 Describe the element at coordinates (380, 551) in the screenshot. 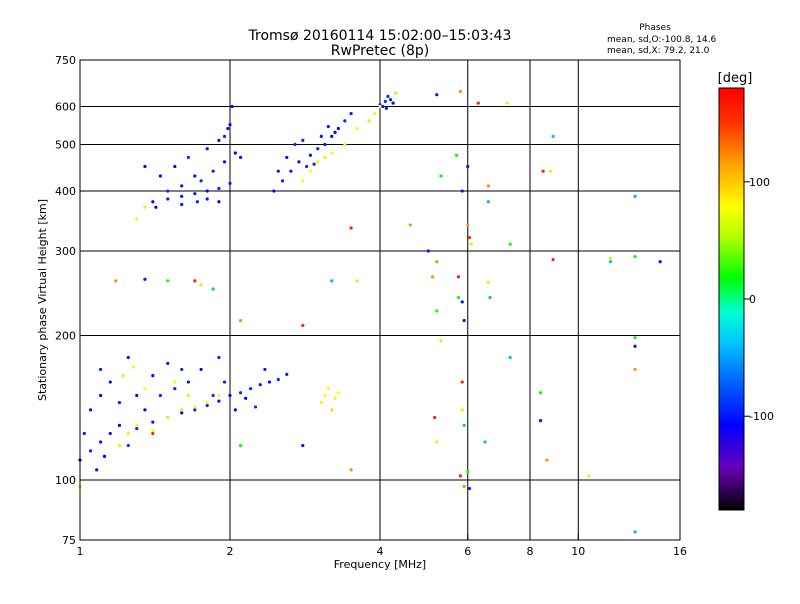

I see `x-tick-label: 4` at that location.